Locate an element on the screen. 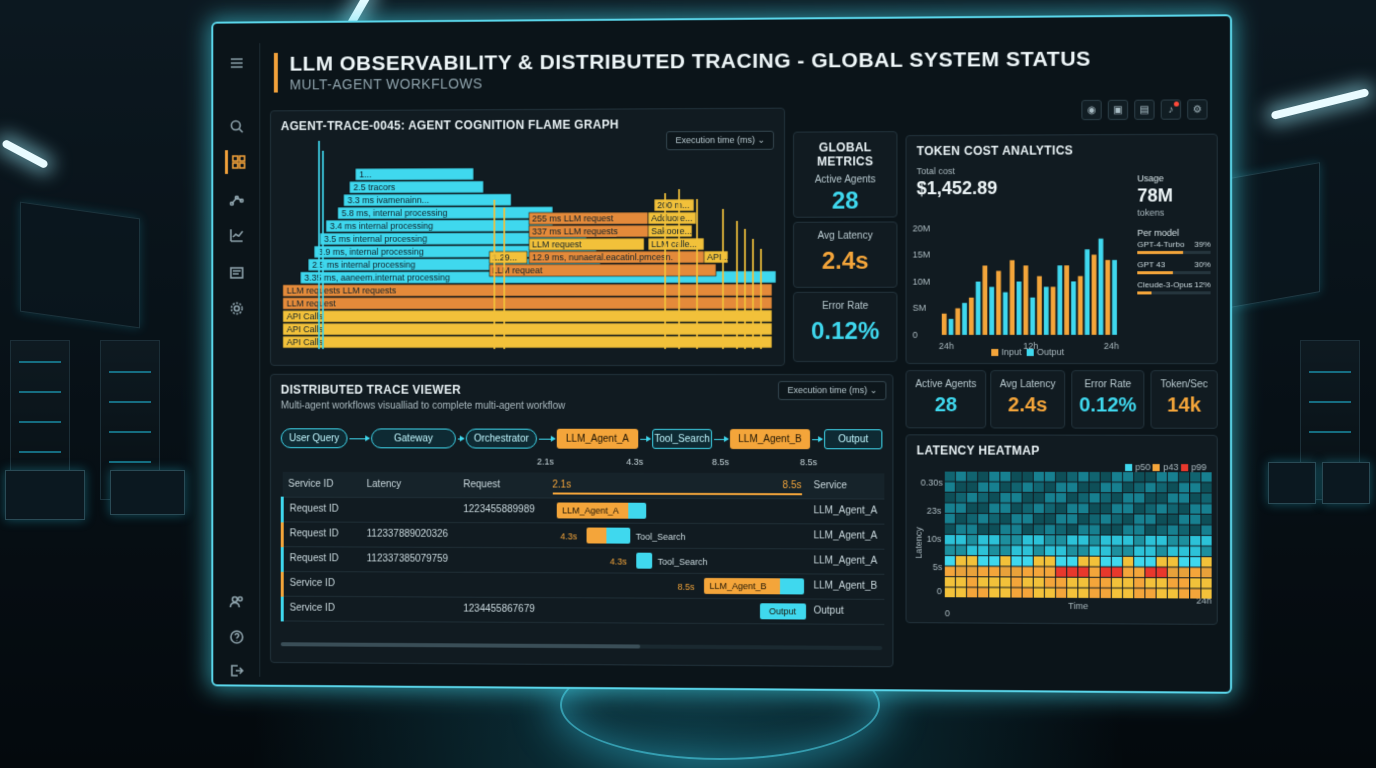 The height and width of the screenshot is (768, 1376). gantt-span-bar: LLM_Agent_A is located at coordinates (600, 510).